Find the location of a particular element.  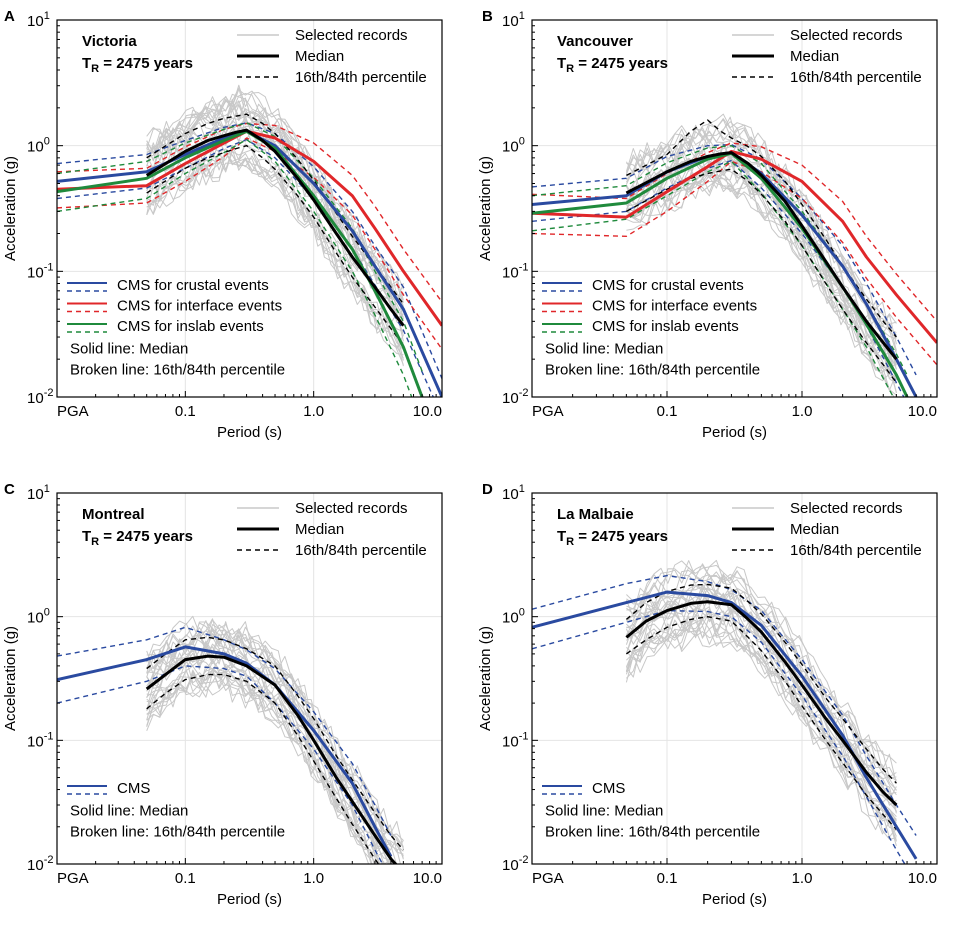

site-title: Victoria is located at coordinates (109, 41).